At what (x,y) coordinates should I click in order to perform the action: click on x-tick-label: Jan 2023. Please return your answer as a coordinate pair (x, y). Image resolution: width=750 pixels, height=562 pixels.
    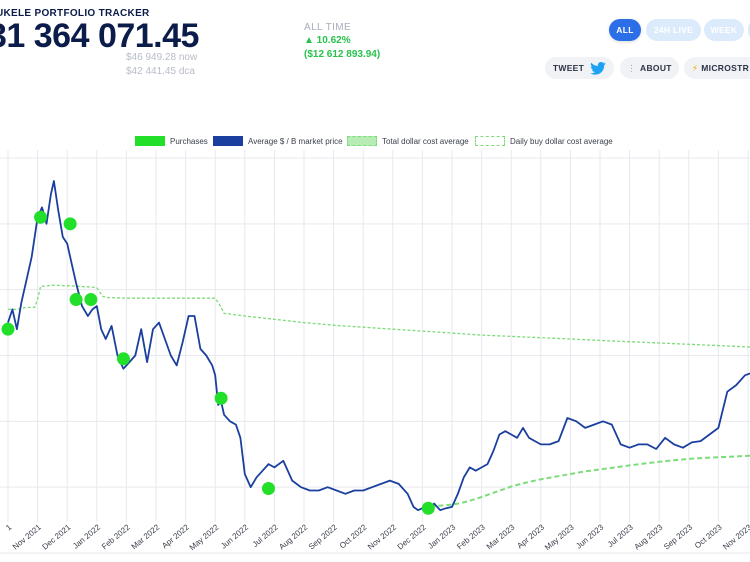
    Looking at the image, I should click on (441, 536).